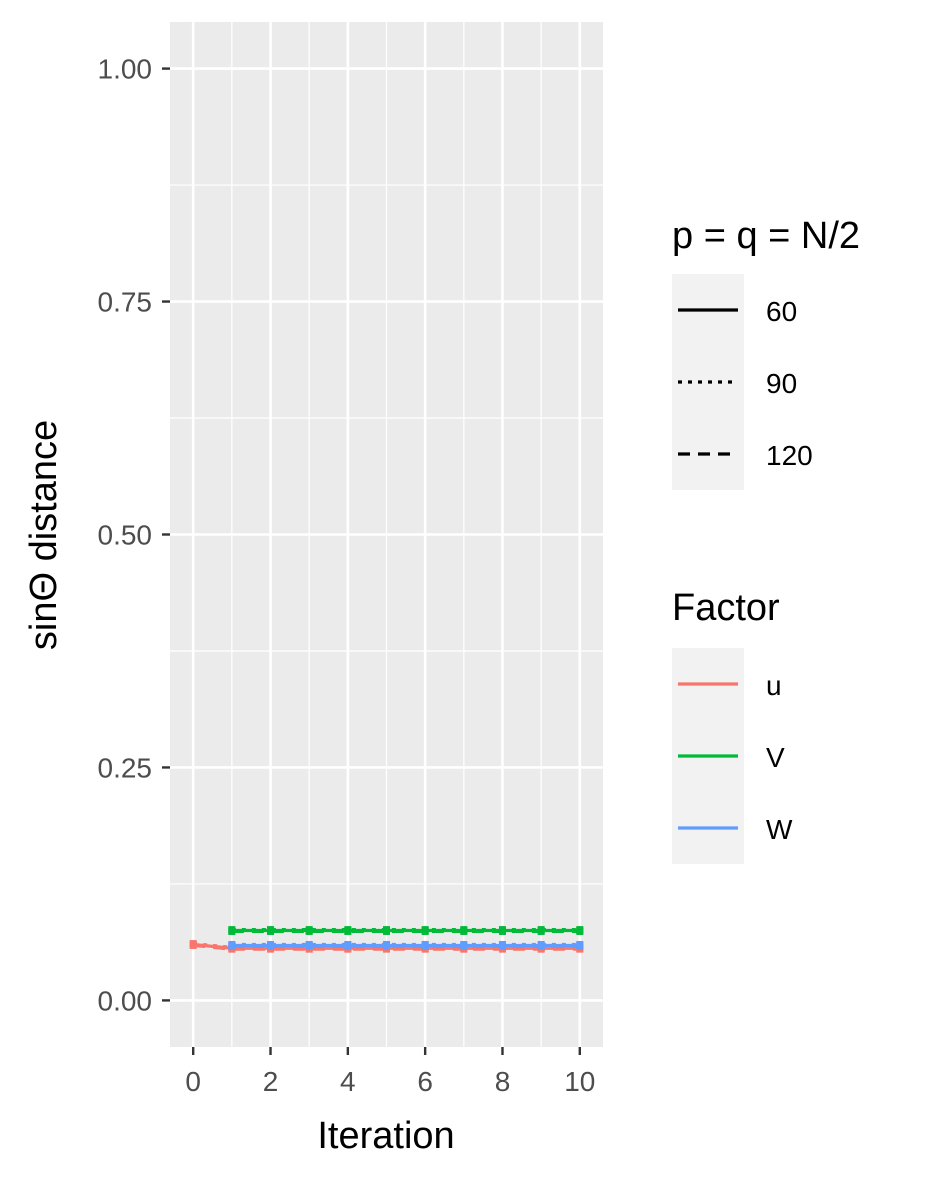  Describe the element at coordinates (766, 352) in the screenshot. I see `legend-linetype: p = q = N/2 60 90 120` at that location.